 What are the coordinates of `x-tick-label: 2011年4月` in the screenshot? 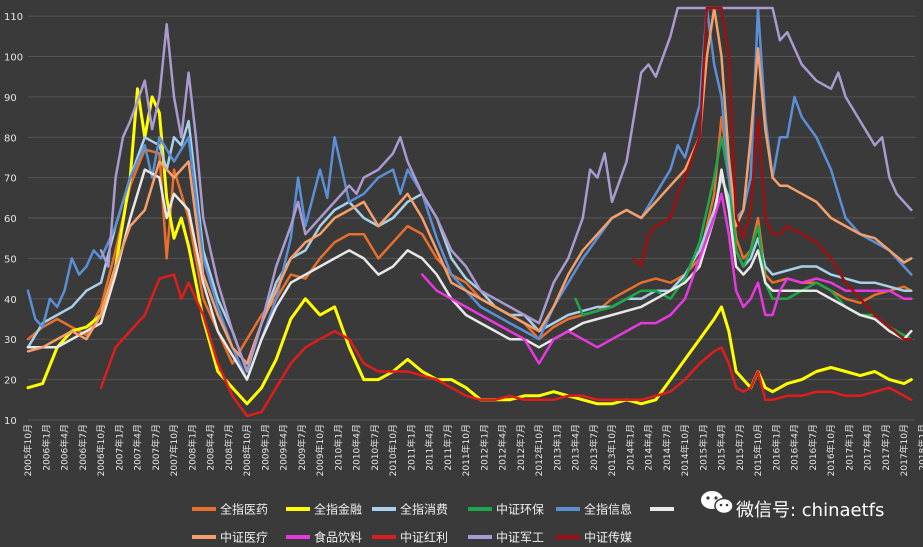 It's located at (430, 447).